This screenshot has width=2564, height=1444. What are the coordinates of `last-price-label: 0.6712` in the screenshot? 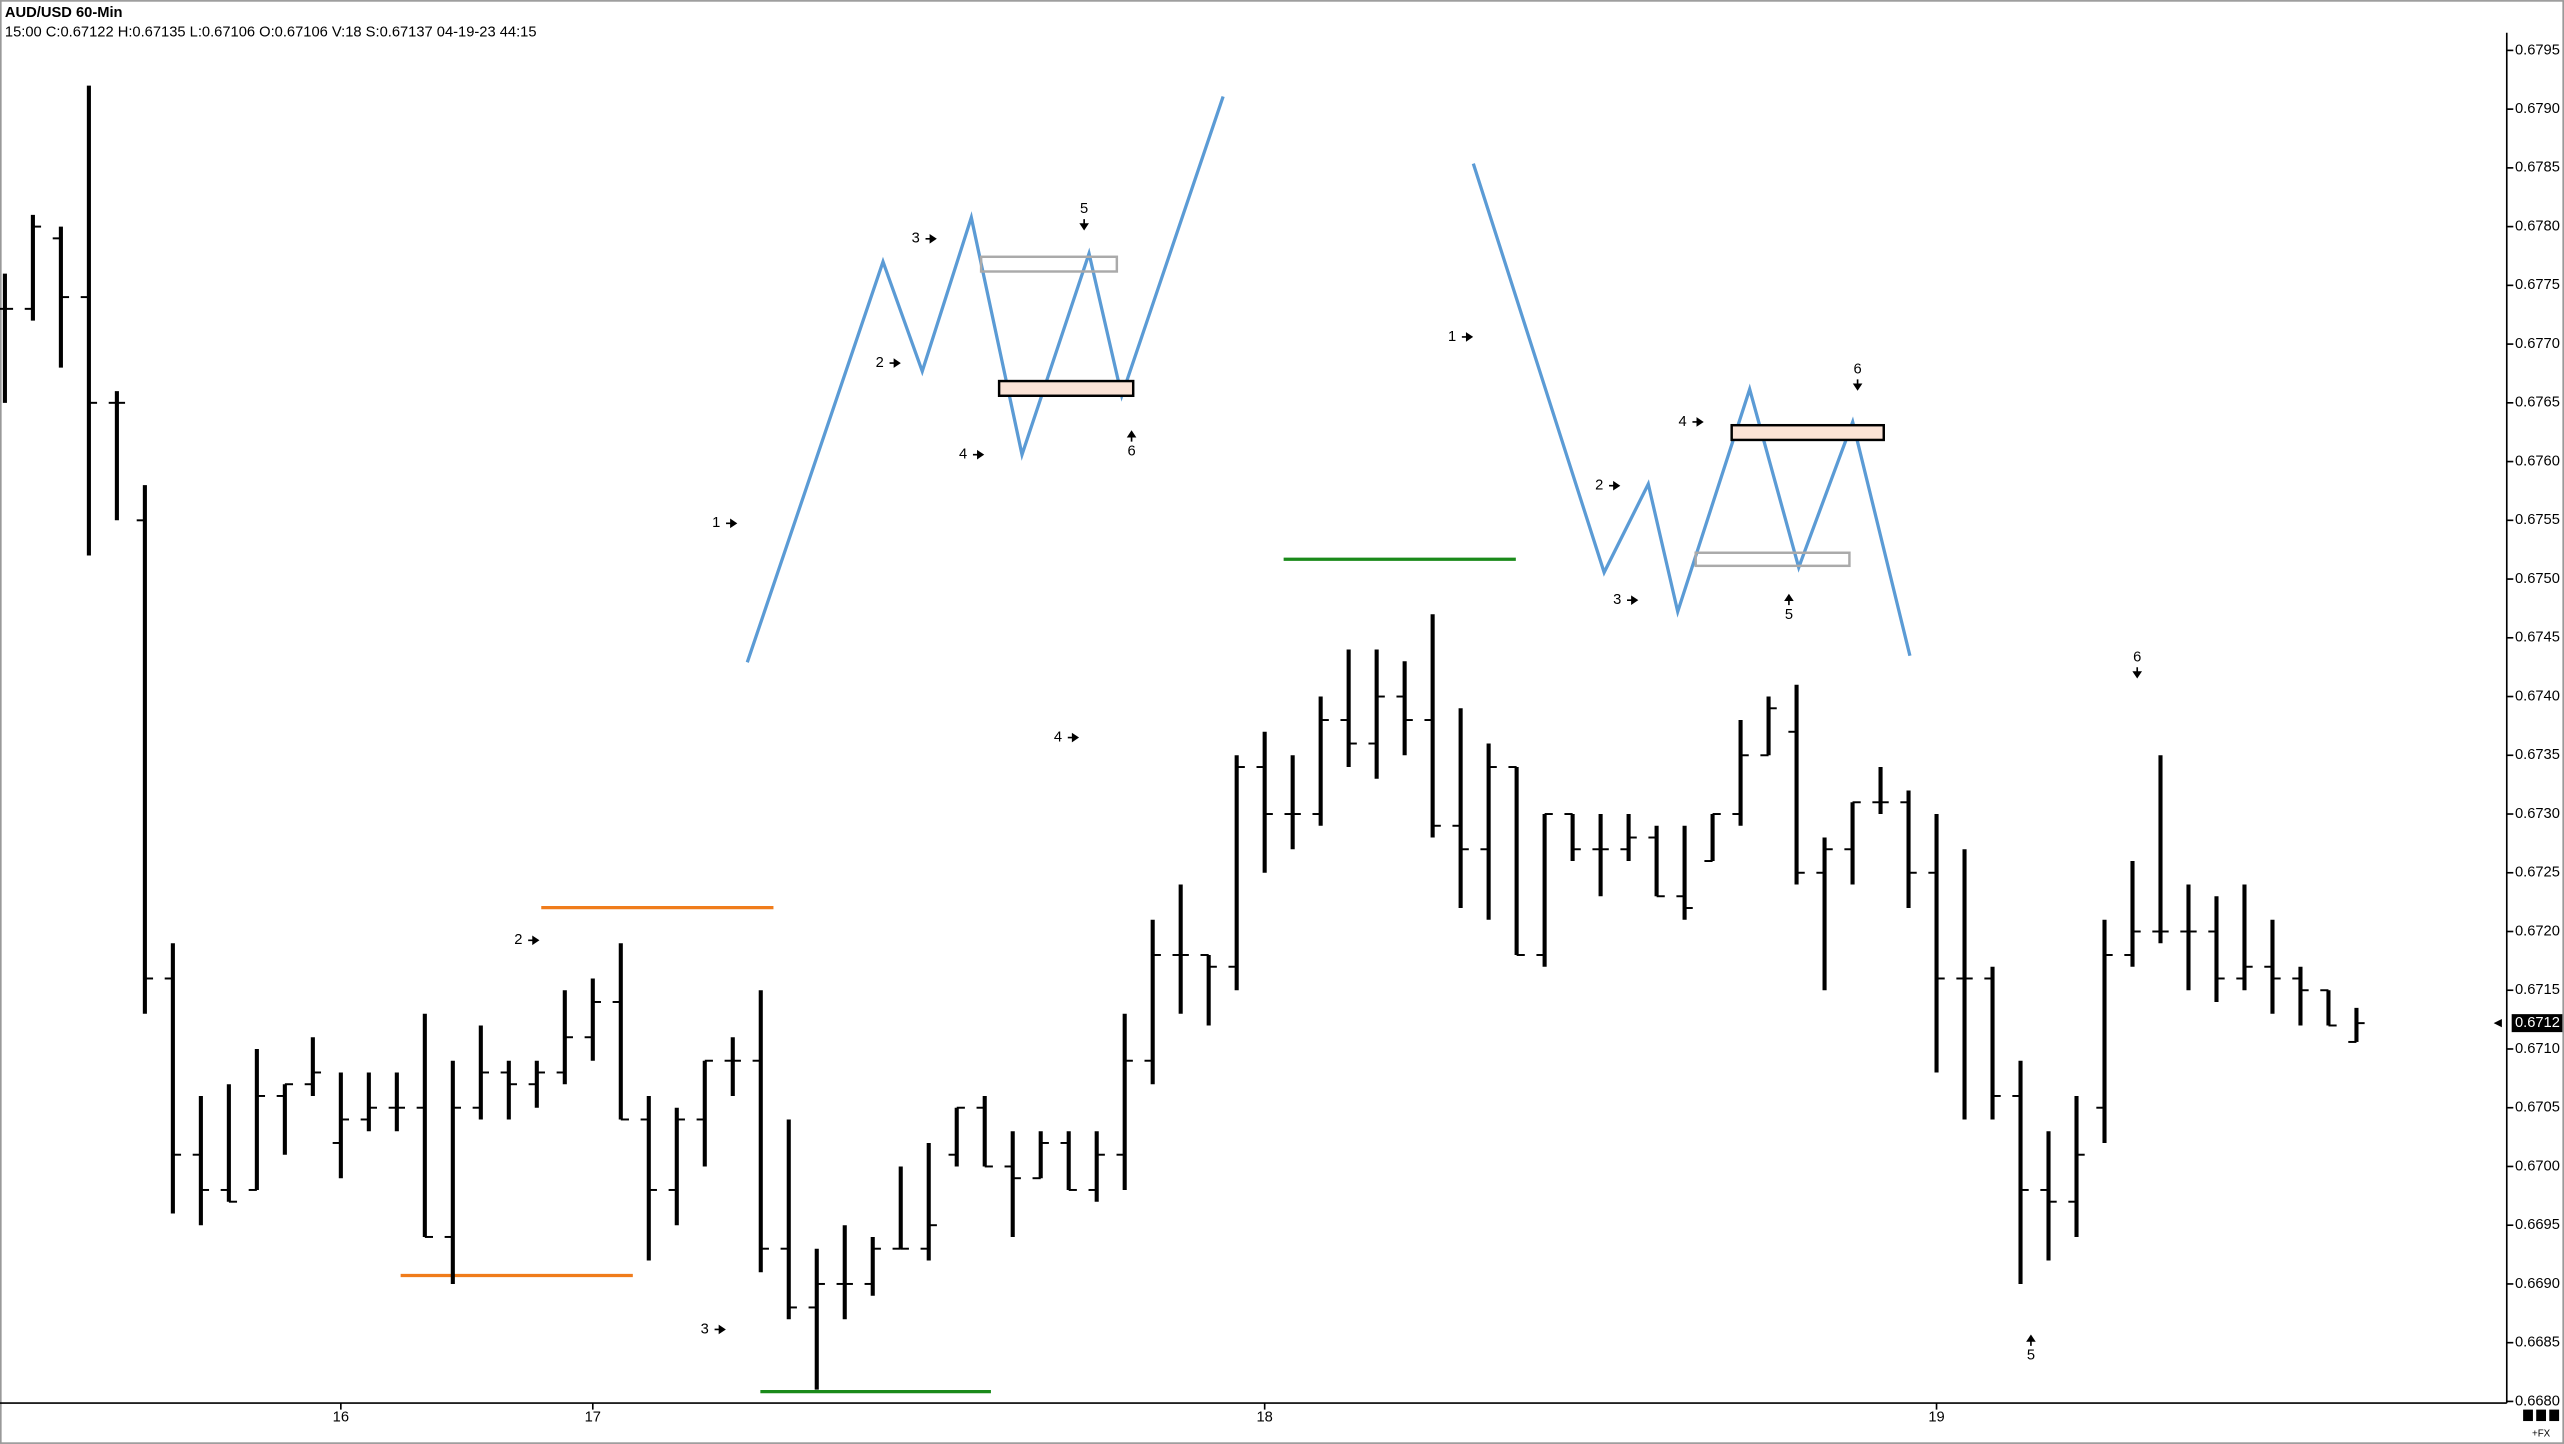 It's located at (2537, 1023).